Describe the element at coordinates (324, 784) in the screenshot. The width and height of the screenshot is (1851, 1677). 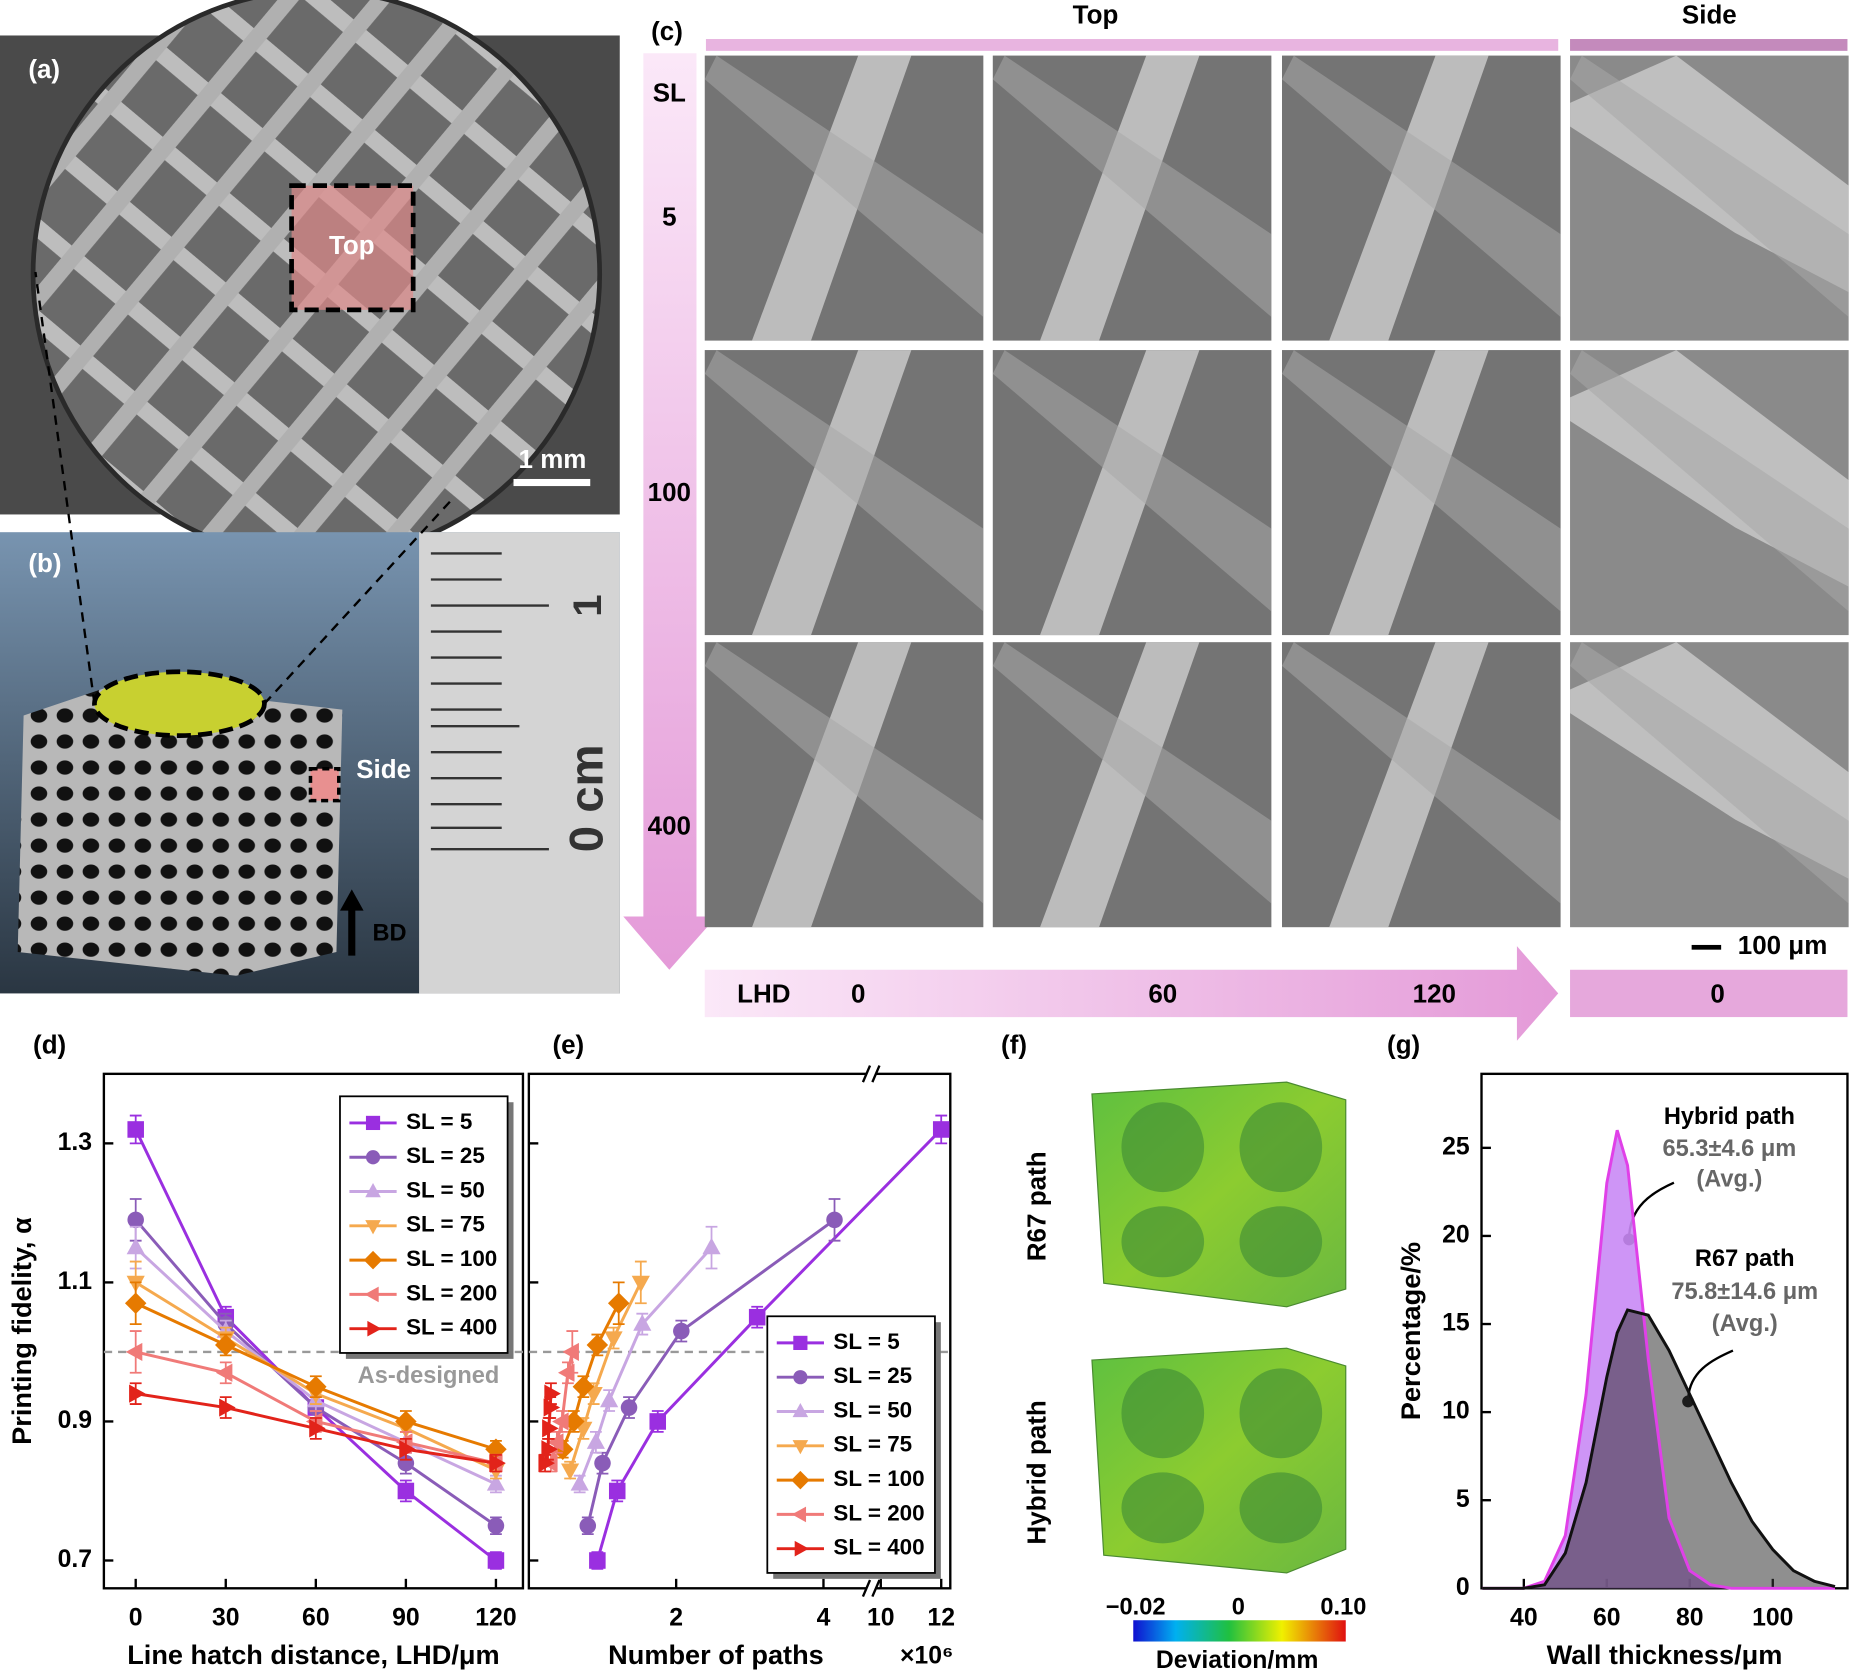
I see `side-roi` at that location.